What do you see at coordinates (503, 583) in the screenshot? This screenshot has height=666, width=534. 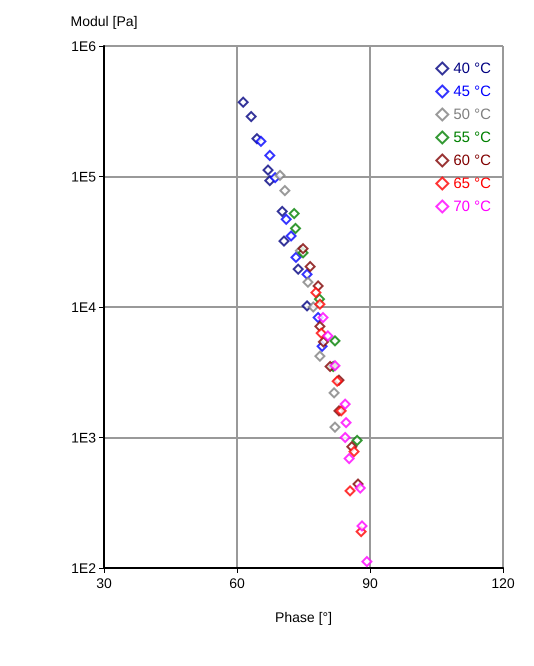 I see `x-tick-label: 120` at bounding box center [503, 583].